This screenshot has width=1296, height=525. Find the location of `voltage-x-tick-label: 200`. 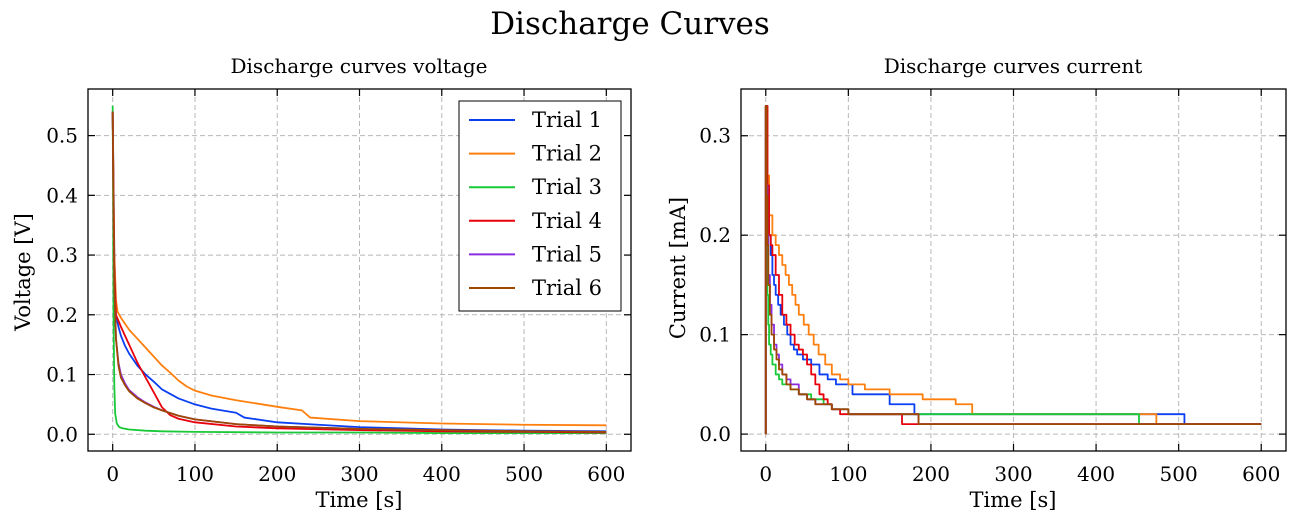

voltage-x-tick-label: 200 is located at coordinates (277, 474).